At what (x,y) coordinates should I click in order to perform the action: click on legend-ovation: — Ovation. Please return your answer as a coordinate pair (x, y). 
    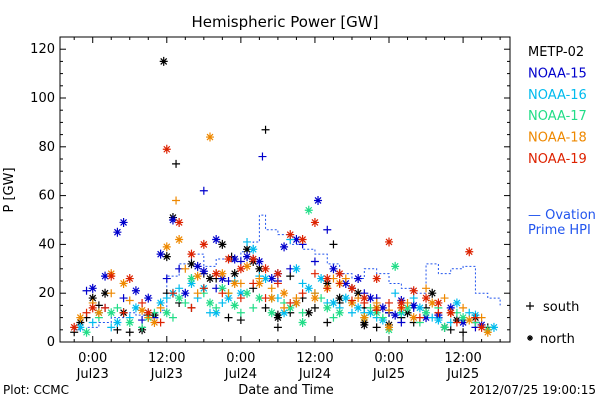
    Looking at the image, I should click on (562, 215).